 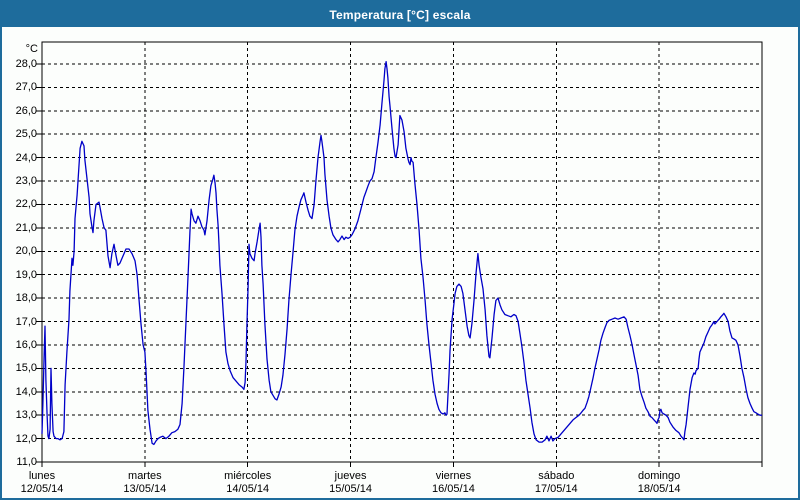 I want to click on x-axis-date-label: 16/05/14, so click(x=453, y=489).